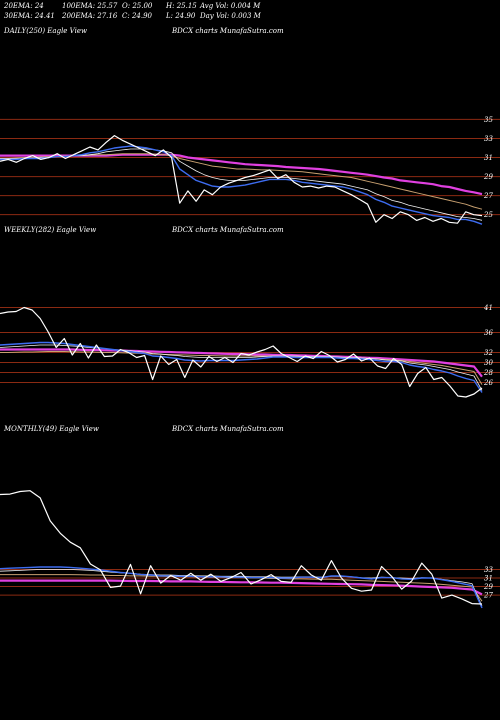 This screenshot has width=500, height=720. I want to click on panel-title-monthly: MONTHLY(49) Eagle View, so click(51, 429).